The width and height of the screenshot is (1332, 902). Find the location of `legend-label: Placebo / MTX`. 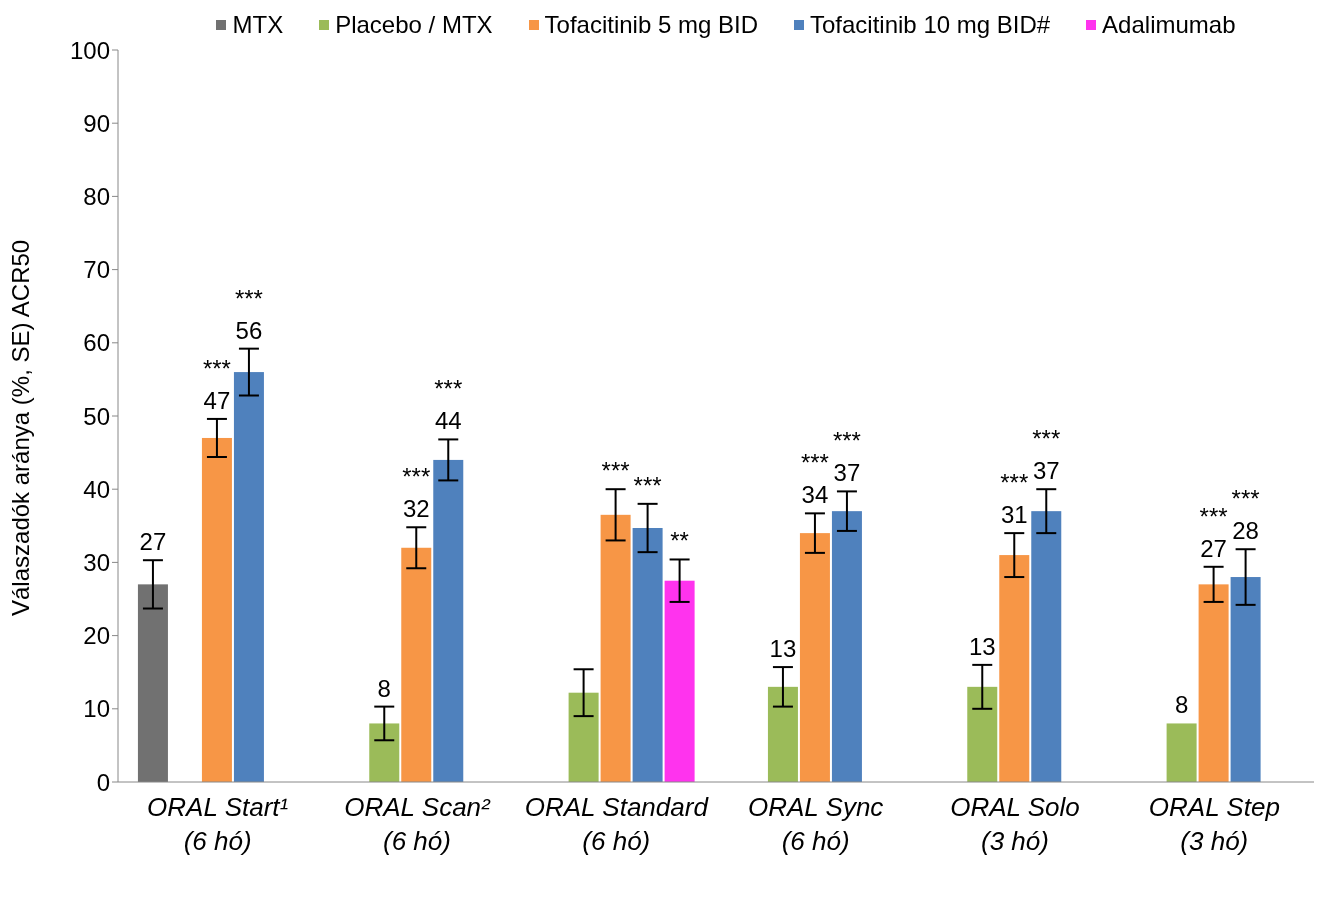

legend-label: Placebo / MTX is located at coordinates (414, 25).